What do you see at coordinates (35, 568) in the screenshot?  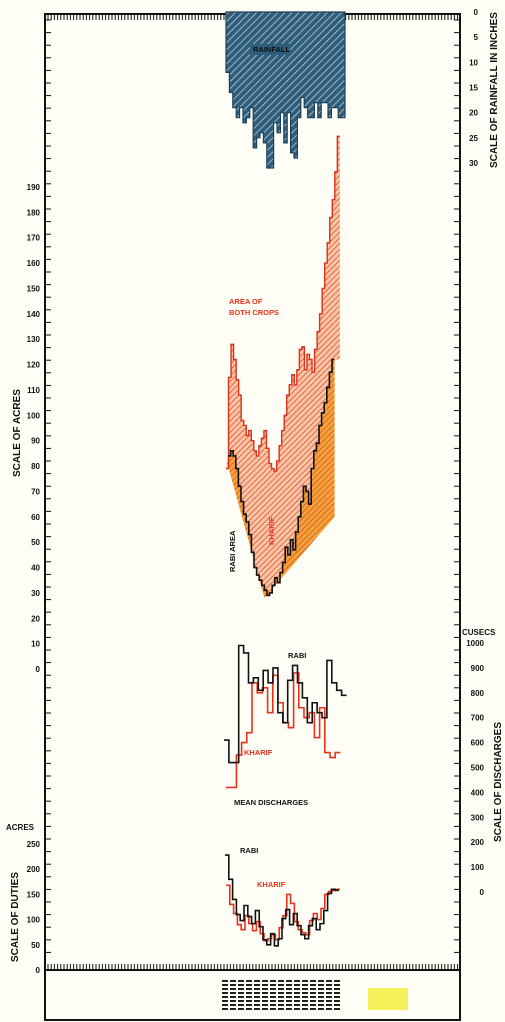 I see `acres-tick-label: 40` at bounding box center [35, 568].